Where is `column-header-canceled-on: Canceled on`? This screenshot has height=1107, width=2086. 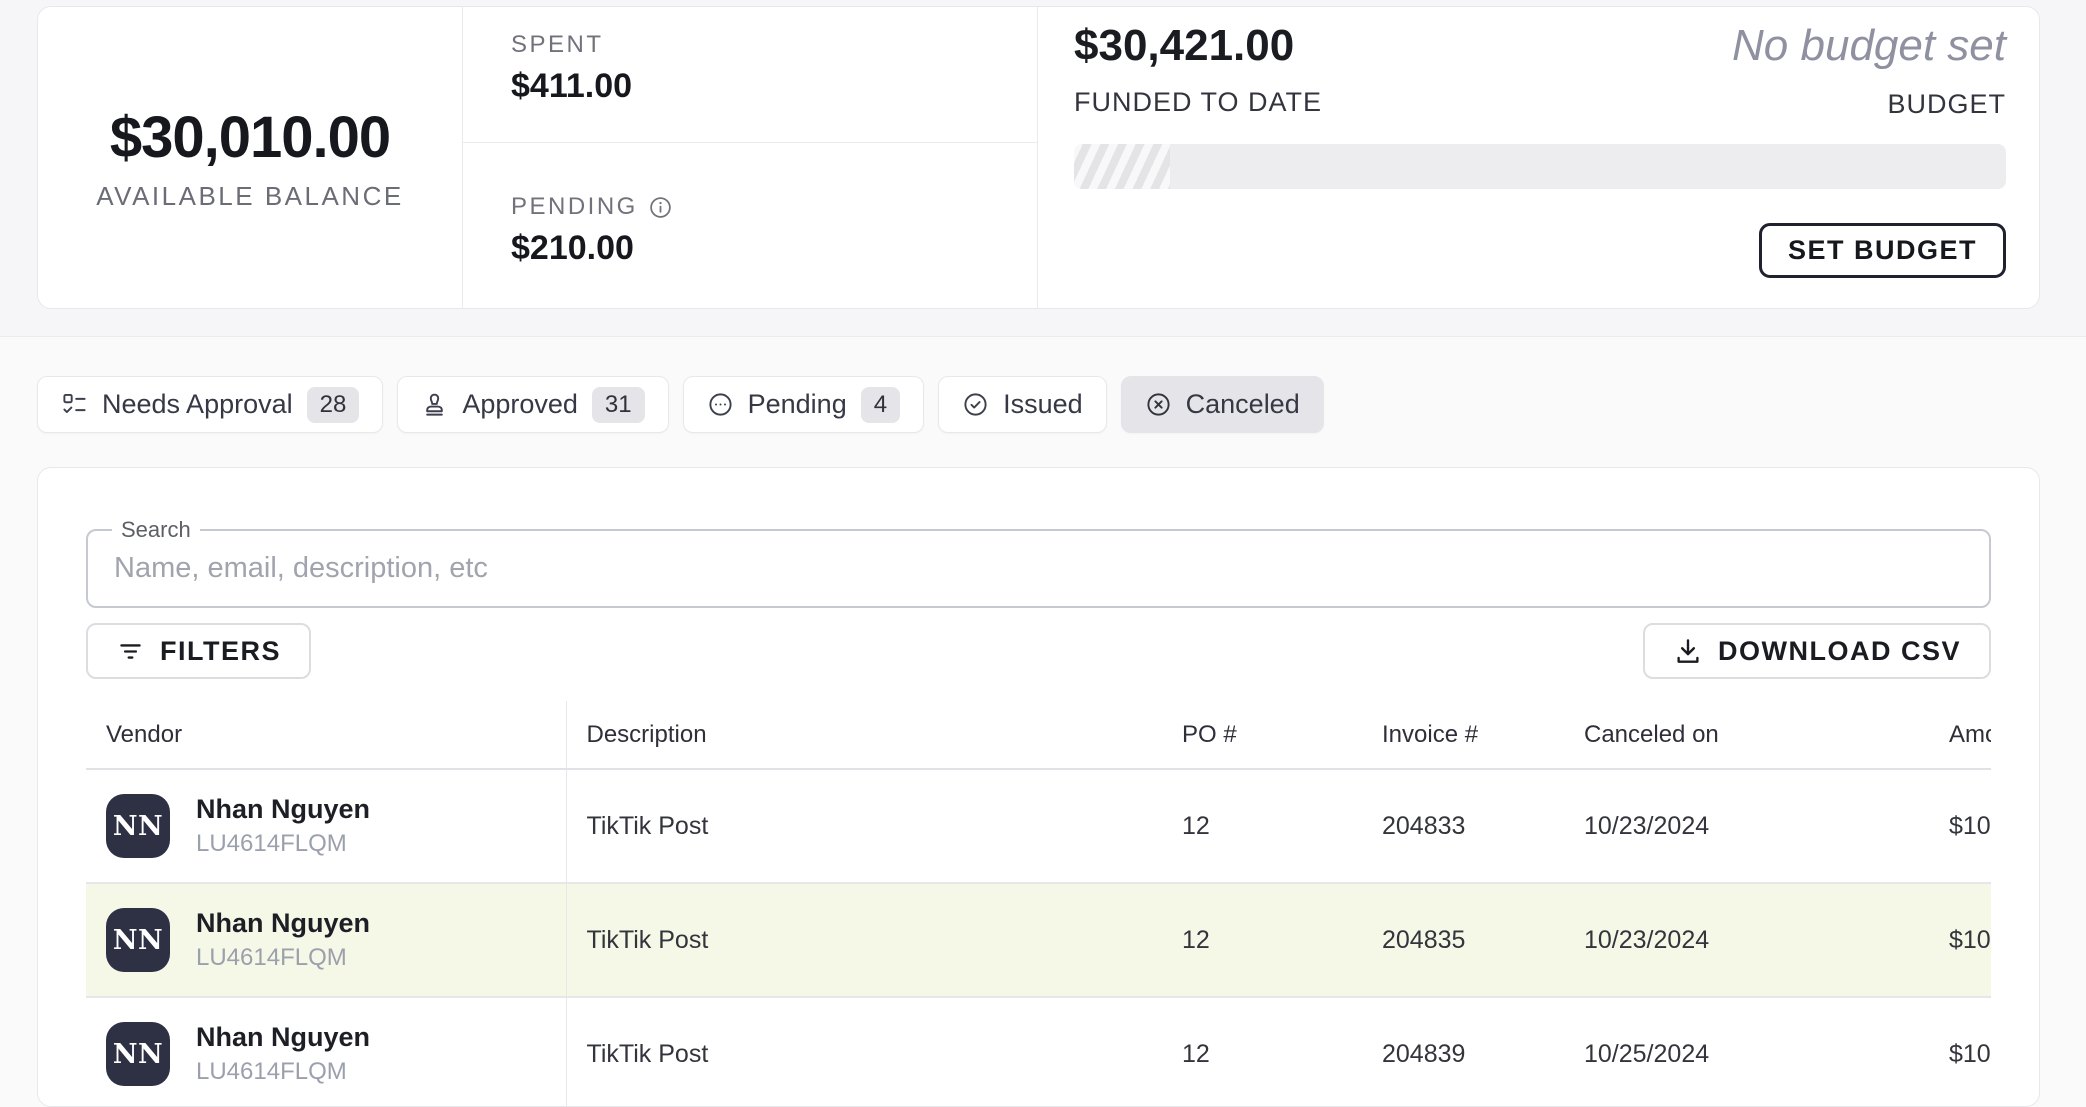 column-header-canceled-on: Canceled on is located at coordinates (1766, 735).